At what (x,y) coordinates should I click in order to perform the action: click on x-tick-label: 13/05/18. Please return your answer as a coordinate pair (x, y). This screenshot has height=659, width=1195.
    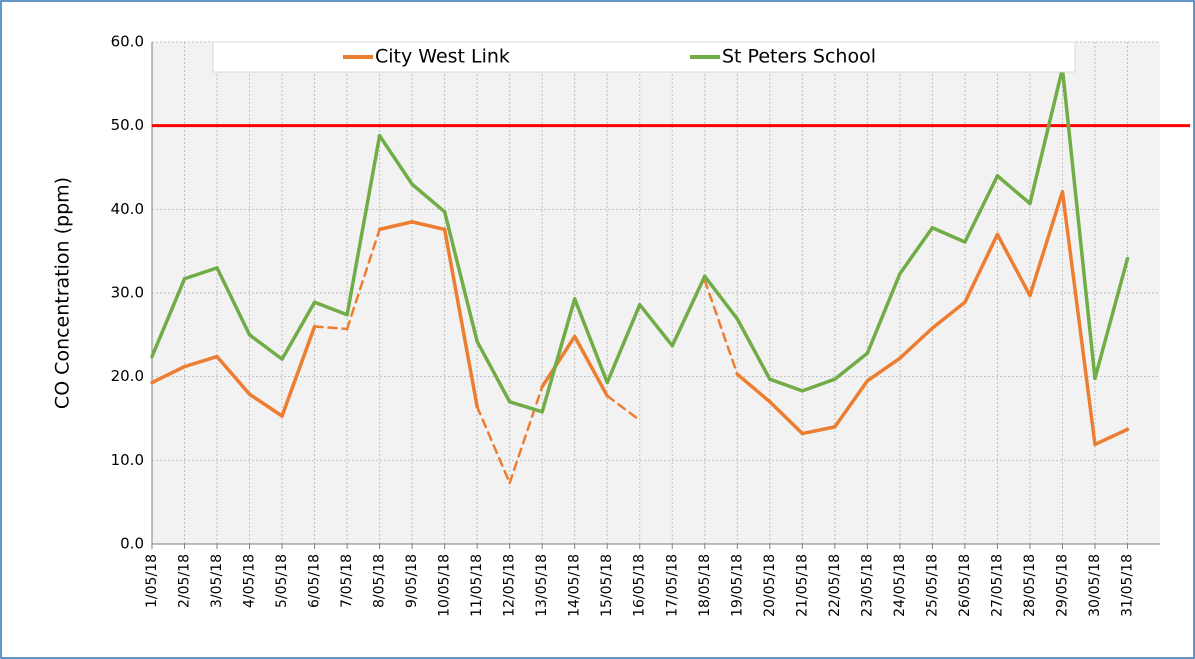
    Looking at the image, I should click on (542, 585).